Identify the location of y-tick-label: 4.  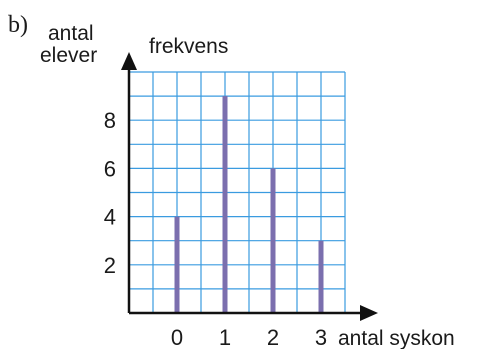
(110, 217).